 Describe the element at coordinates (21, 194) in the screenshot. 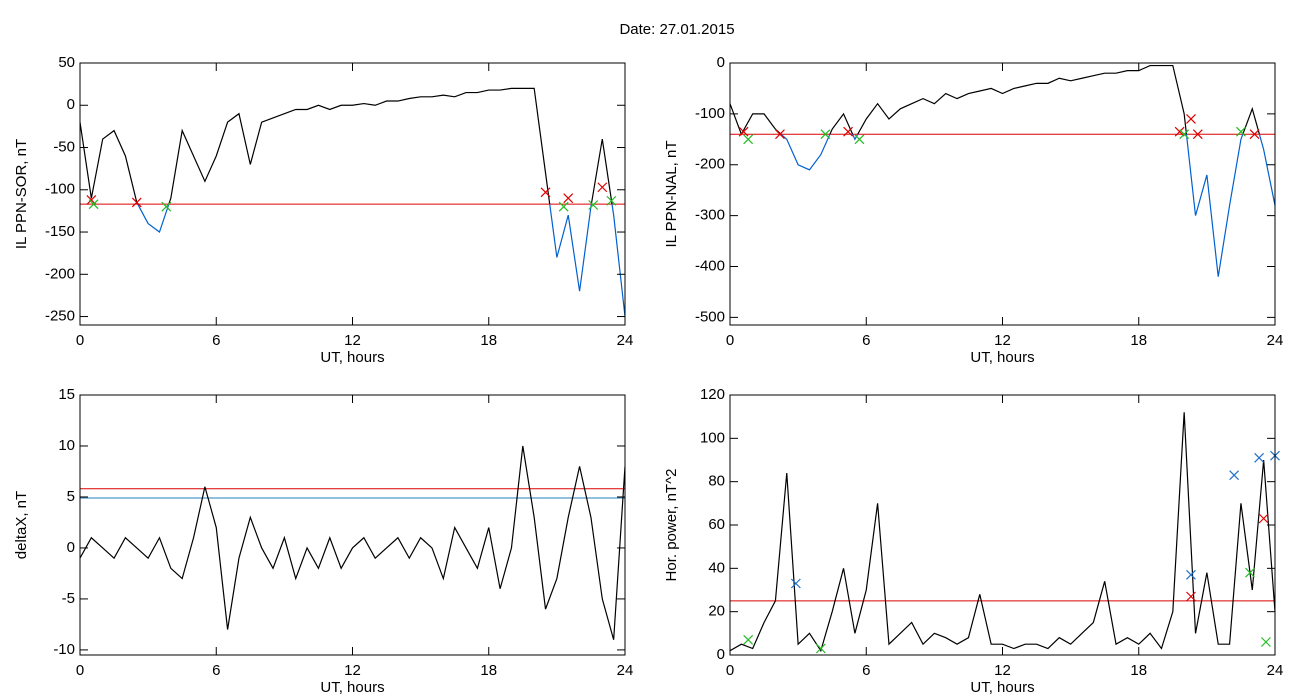

I see `y-axis-label: IL PPN-SOR, nT` at that location.